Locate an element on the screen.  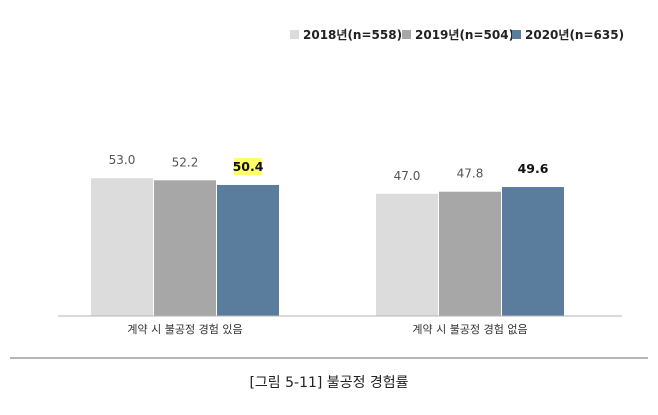
value-label-2-3: 49.6 is located at coordinates (533, 168).